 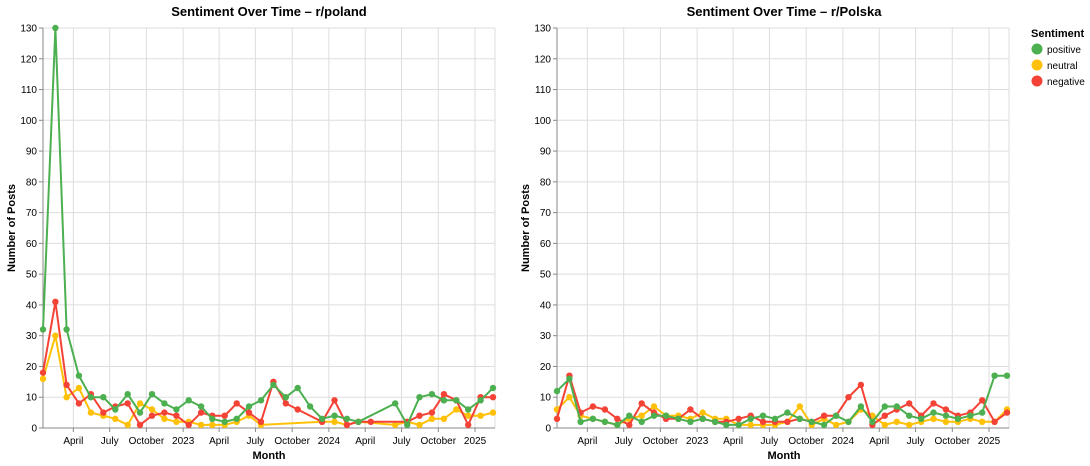 What do you see at coordinates (1058, 34) in the screenshot?
I see `legend-title: Sentiment` at bounding box center [1058, 34].